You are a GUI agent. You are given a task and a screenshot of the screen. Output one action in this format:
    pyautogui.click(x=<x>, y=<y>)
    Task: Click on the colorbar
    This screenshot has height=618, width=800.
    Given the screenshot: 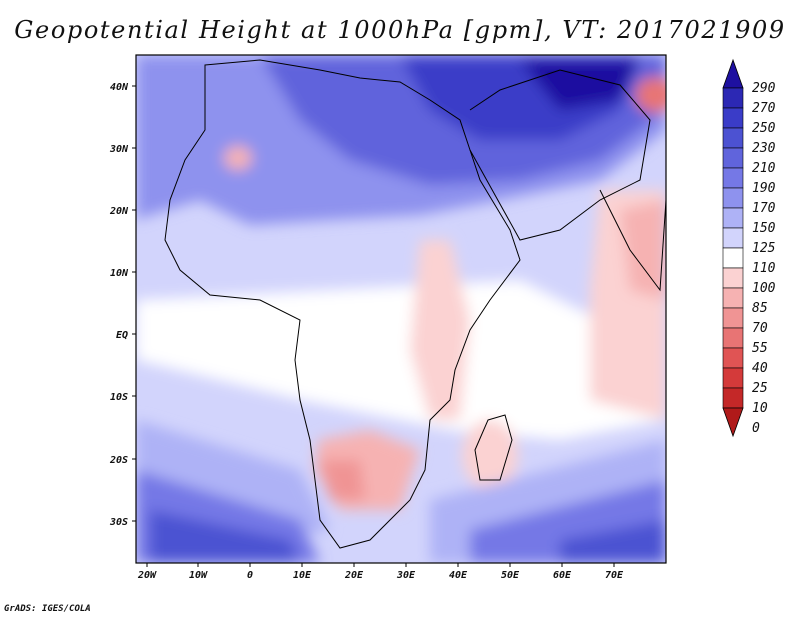 What is the action you would take?
    pyautogui.click(x=733, y=248)
    